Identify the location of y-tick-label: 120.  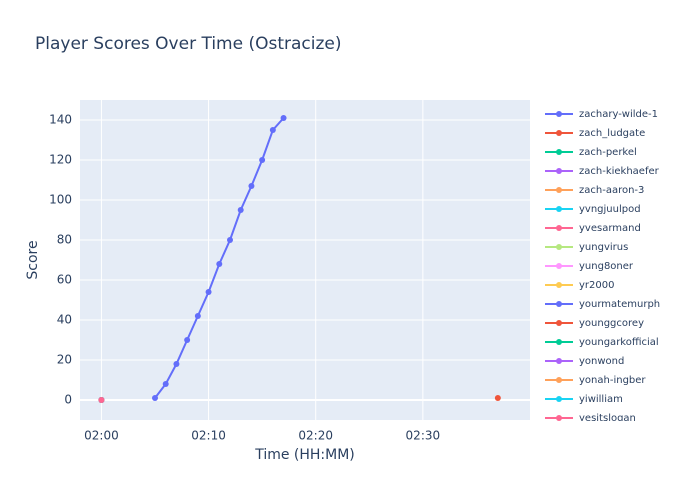
(60, 160).